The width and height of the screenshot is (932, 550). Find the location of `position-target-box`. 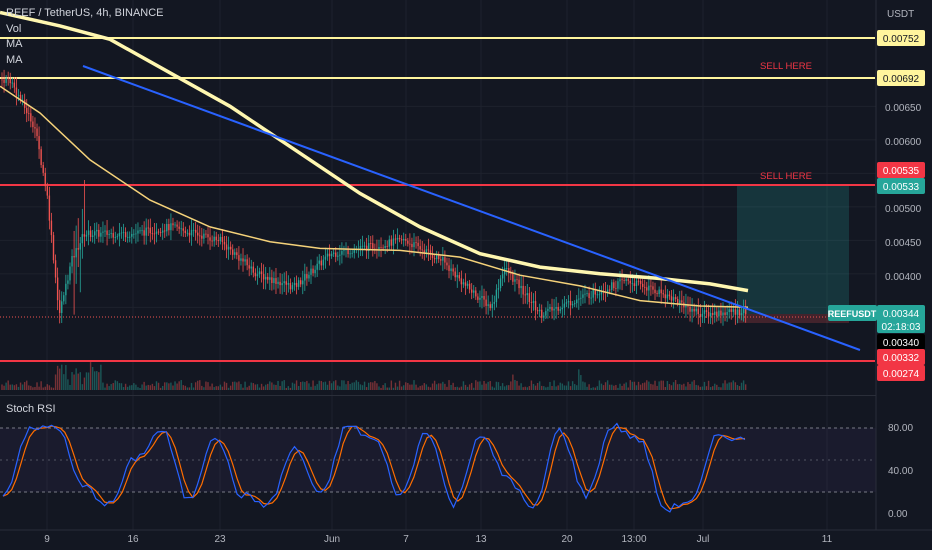

position-target-box is located at coordinates (793, 249).